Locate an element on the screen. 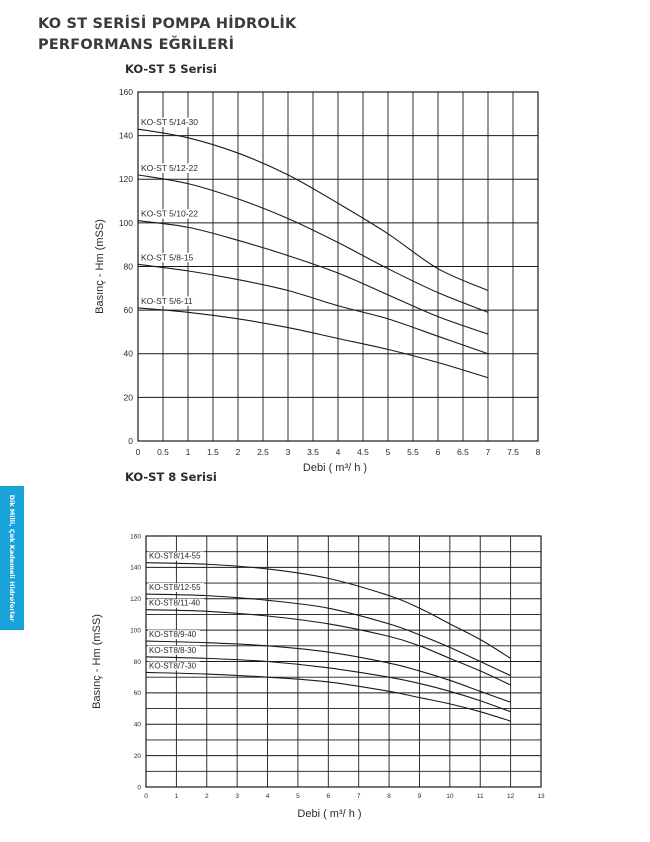  series-label: KO-ST 5/6-11 is located at coordinates (167, 301).